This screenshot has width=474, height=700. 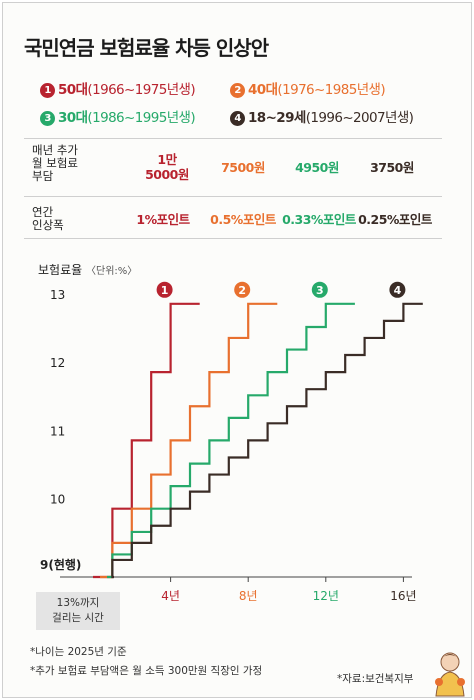 I want to click on legend-group-4: 4 18~29세(1996~2007년생), so click(x=322, y=116).